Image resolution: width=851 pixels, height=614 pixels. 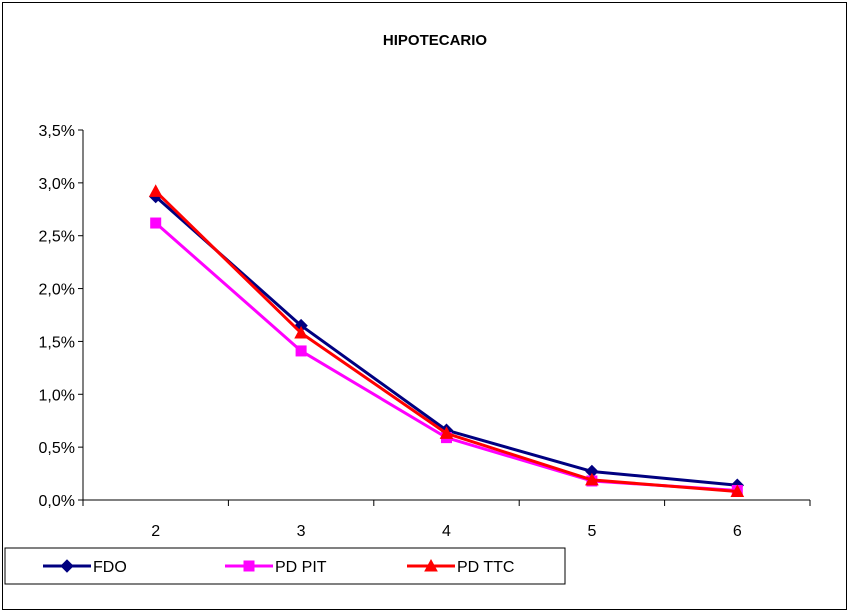 I want to click on y-tick-label: 3,0%, so click(x=57, y=184).